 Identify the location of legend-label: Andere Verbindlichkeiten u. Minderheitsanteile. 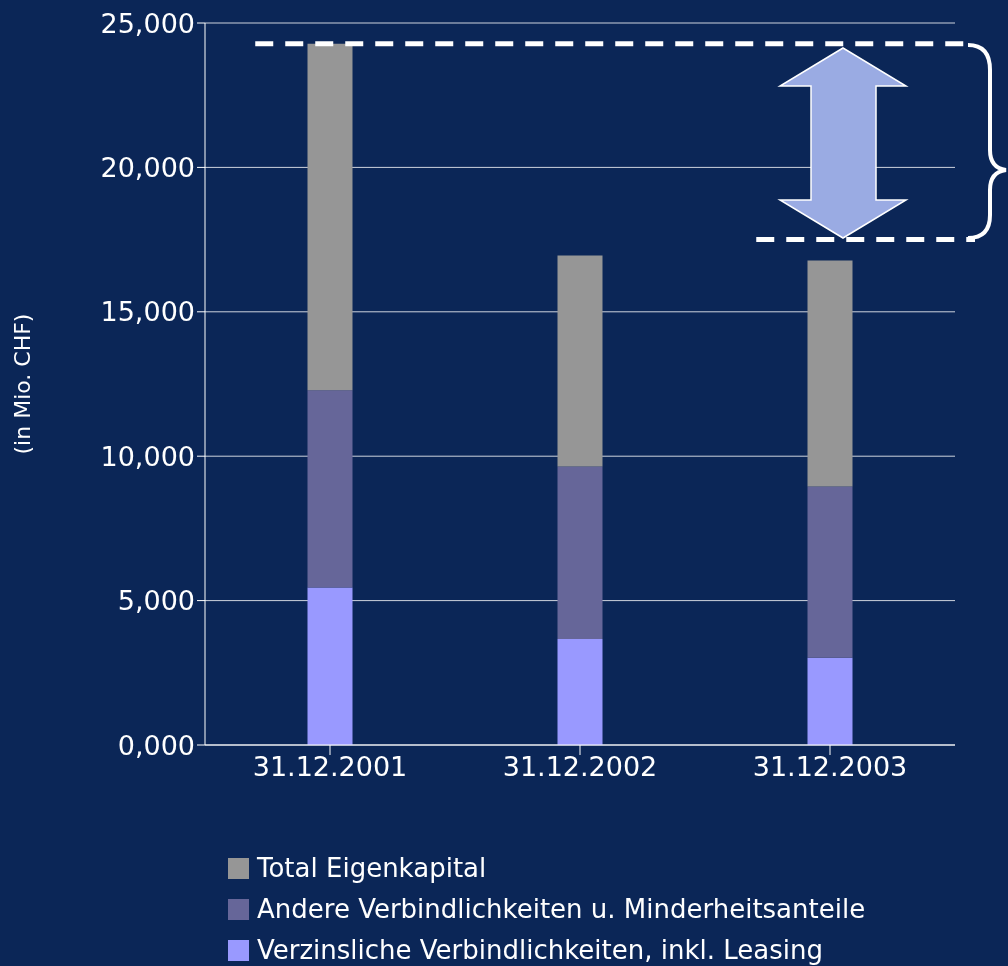
(561, 909).